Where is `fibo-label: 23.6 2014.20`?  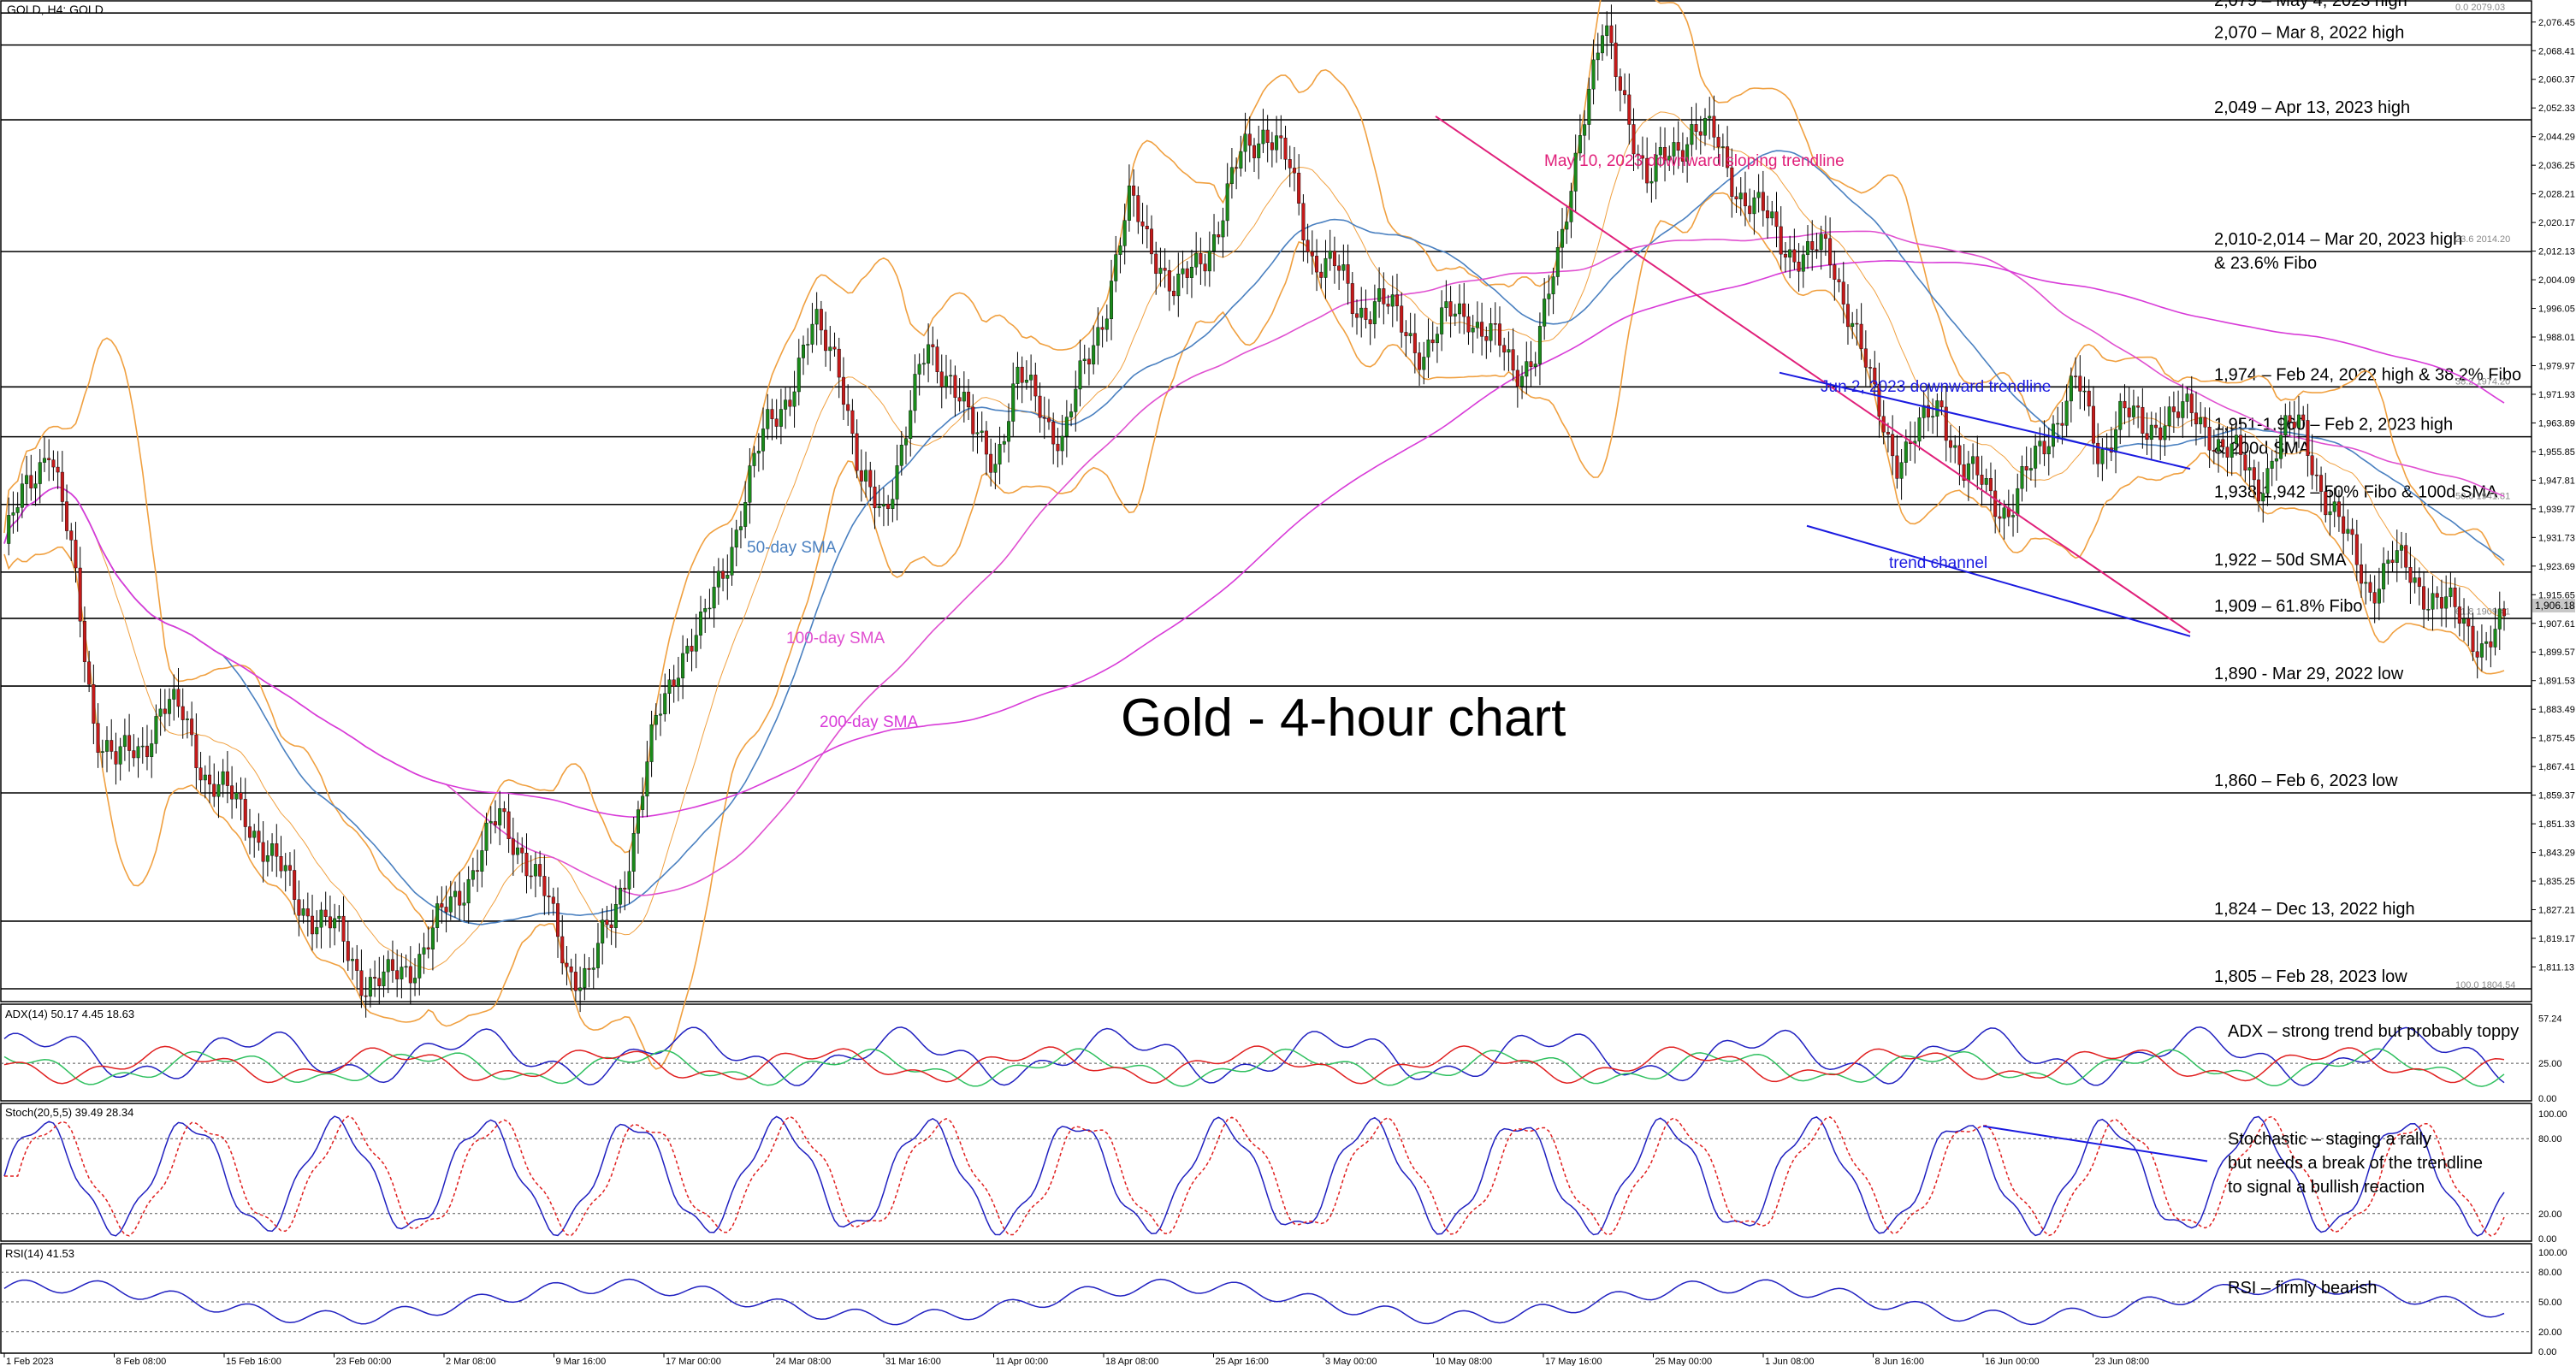
fibo-label: 23.6 2014.20 is located at coordinates (2482, 239).